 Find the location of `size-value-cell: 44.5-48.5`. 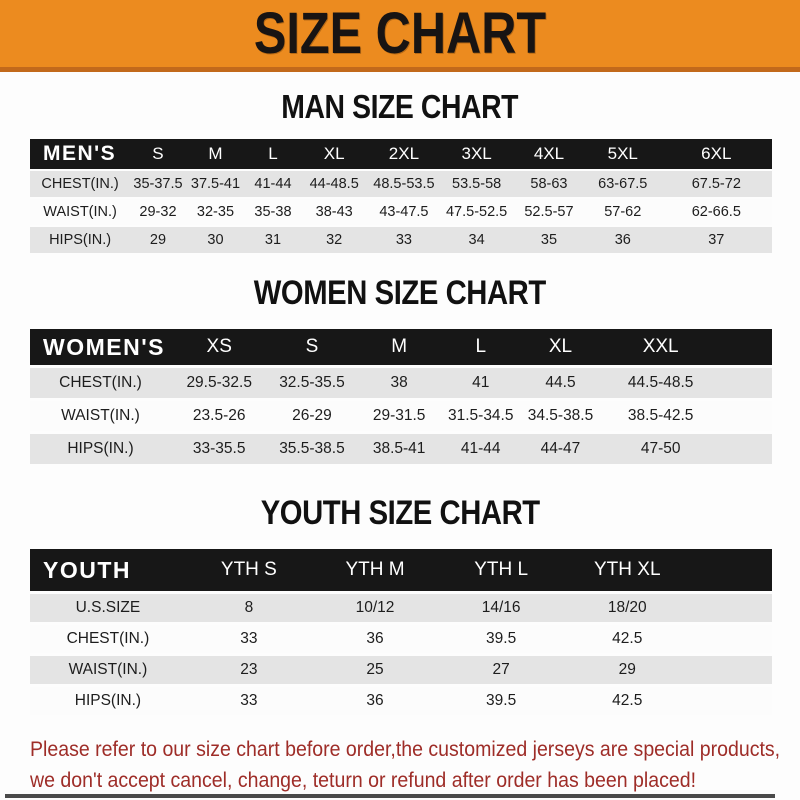

size-value-cell: 44.5-48.5 is located at coordinates (661, 383).